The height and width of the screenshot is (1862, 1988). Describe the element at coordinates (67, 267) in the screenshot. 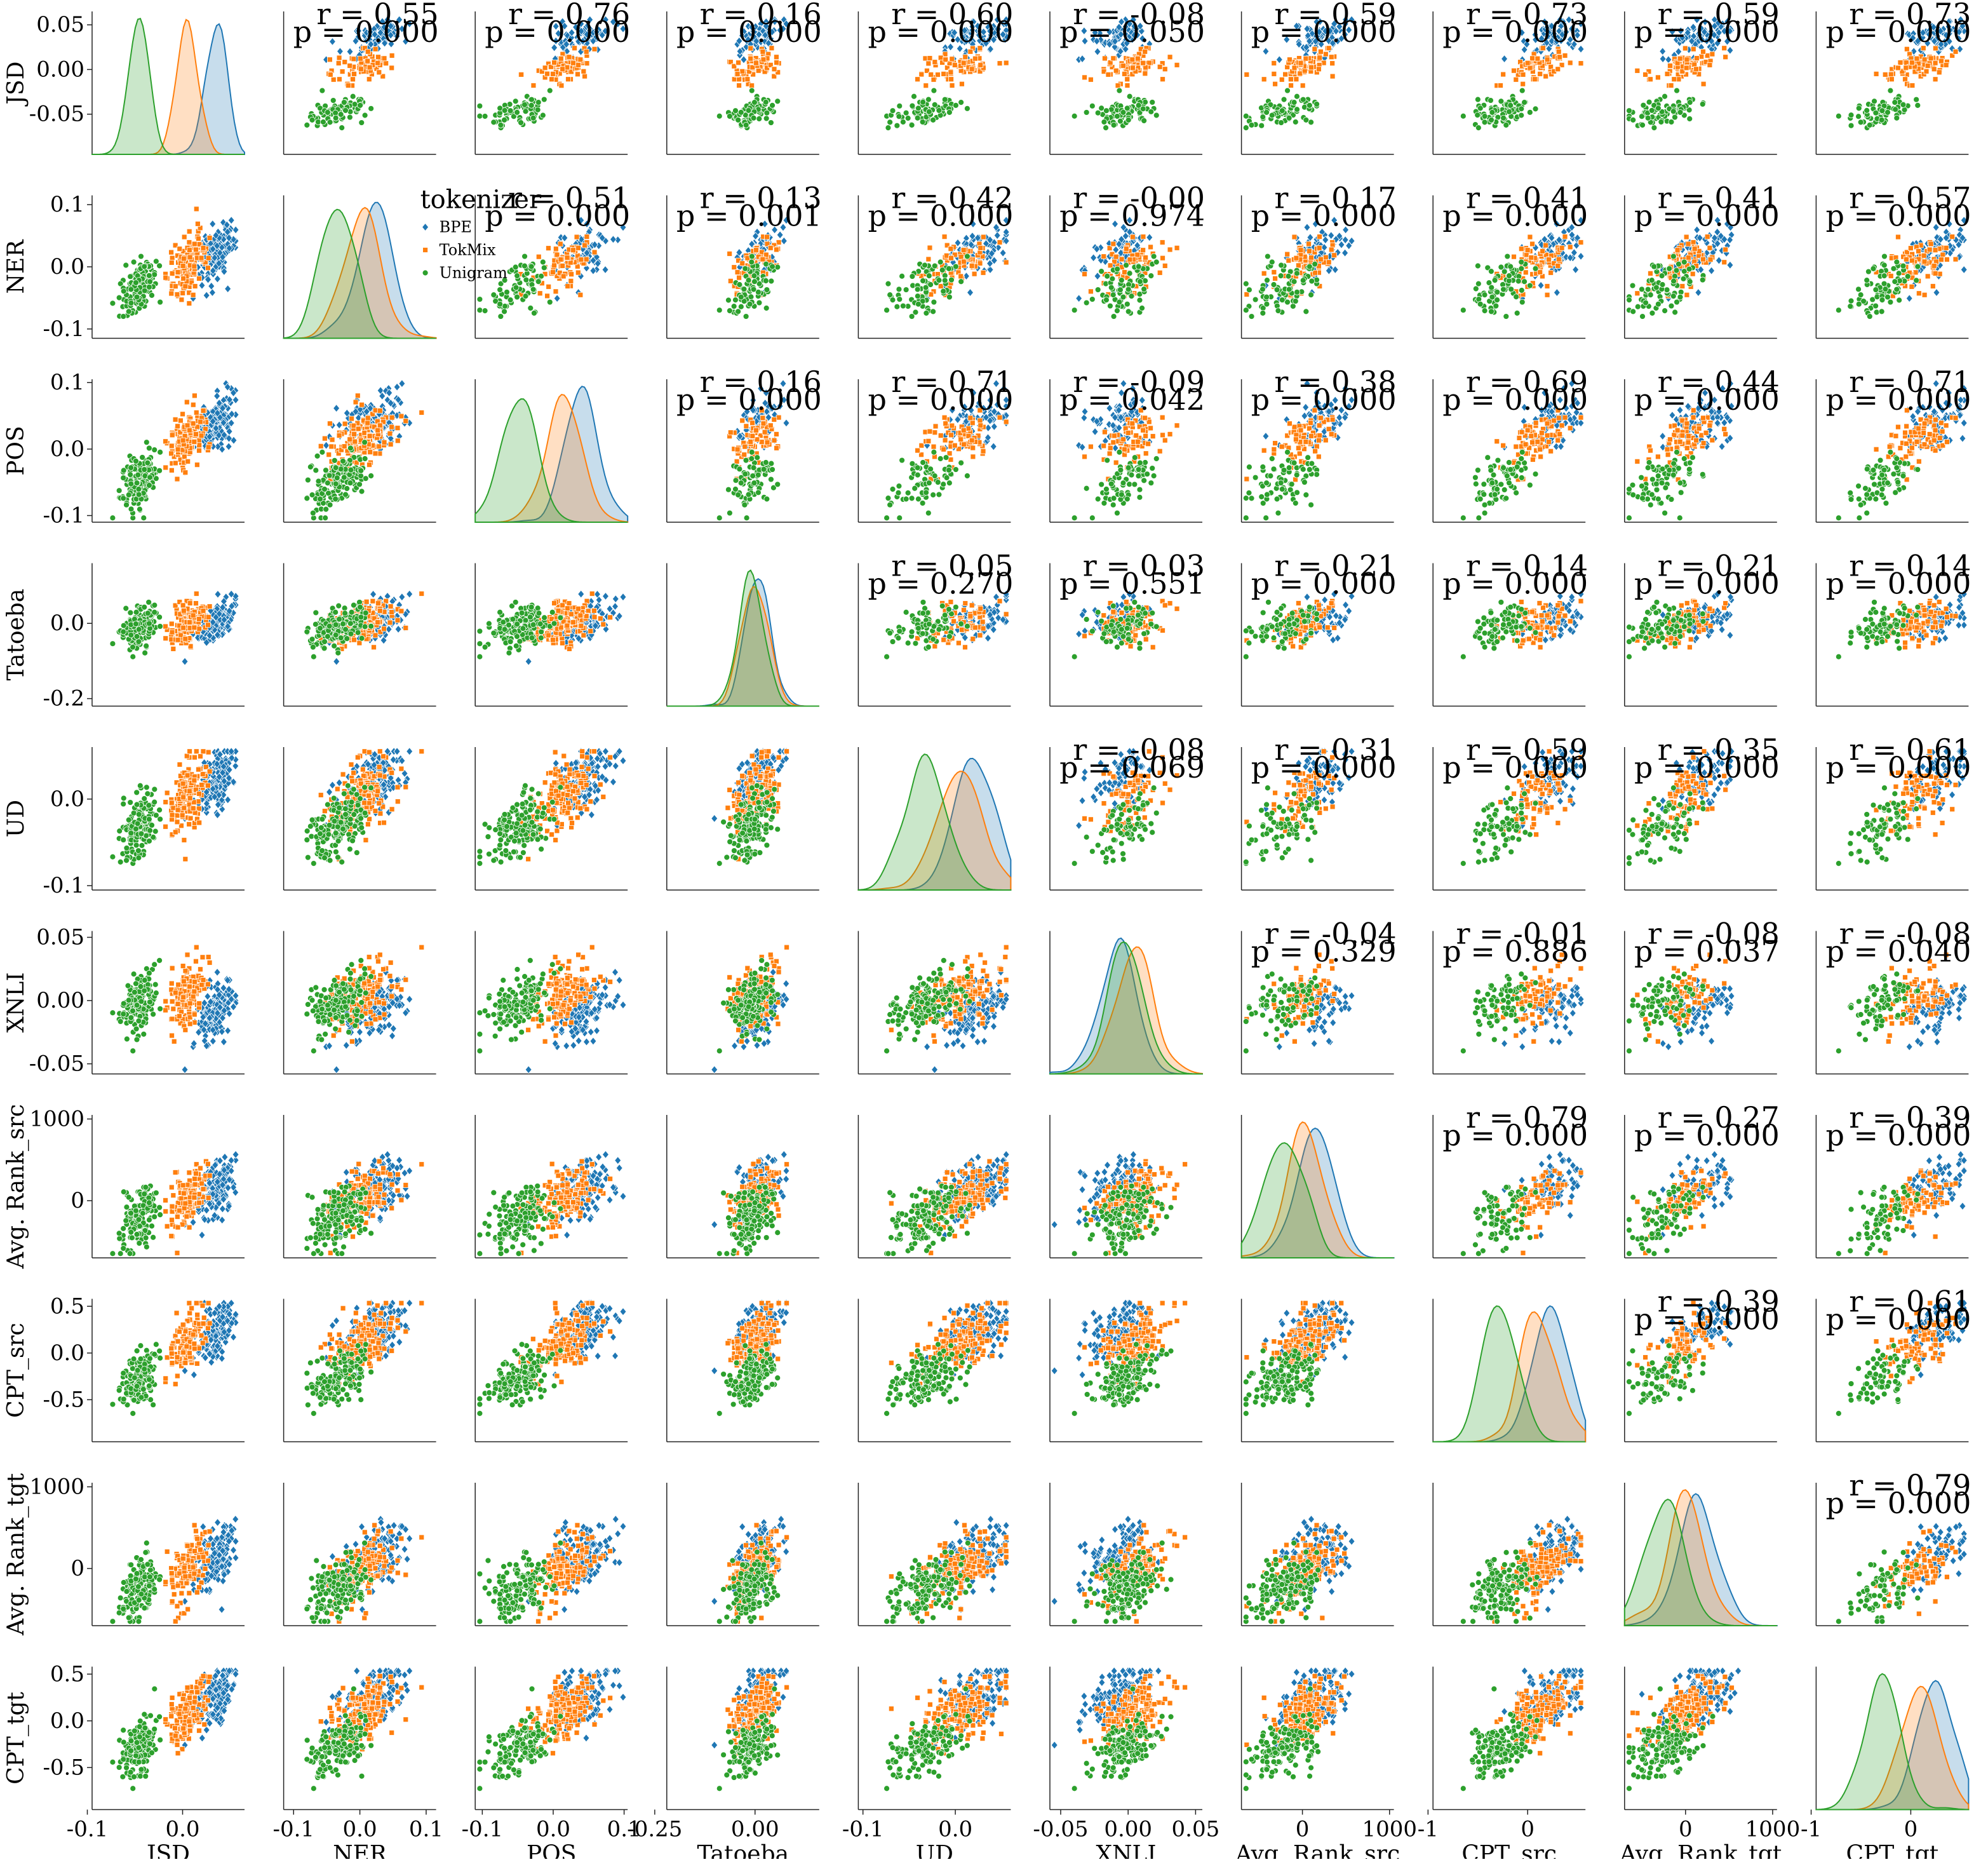

I see `ytick-label-NER-0.0: 0.0` at that location.